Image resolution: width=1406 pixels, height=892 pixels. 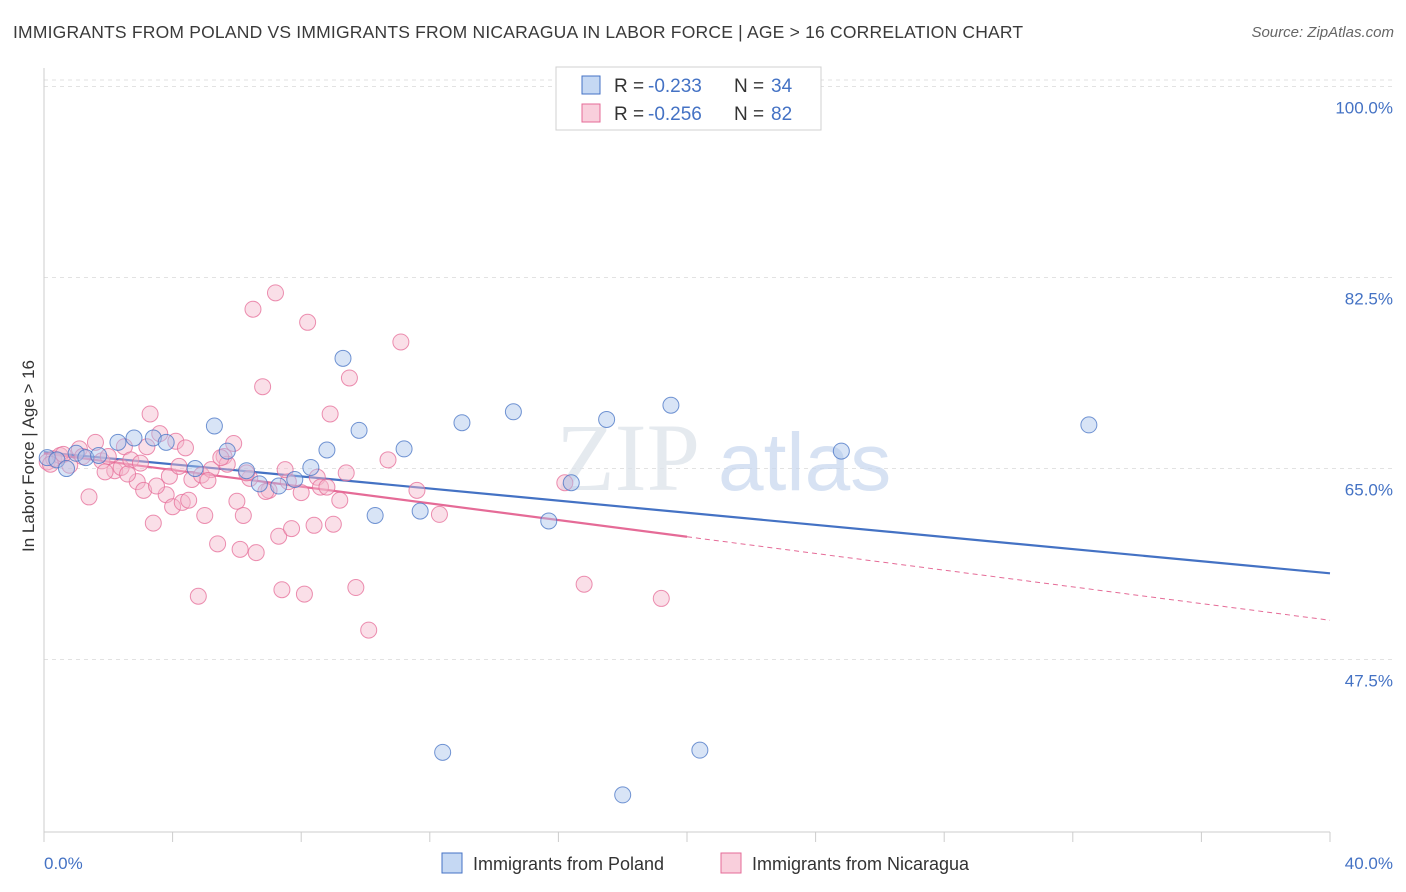 I want to click on y-axis-label: In Labor Force | Age > 16, so click(x=28, y=456).